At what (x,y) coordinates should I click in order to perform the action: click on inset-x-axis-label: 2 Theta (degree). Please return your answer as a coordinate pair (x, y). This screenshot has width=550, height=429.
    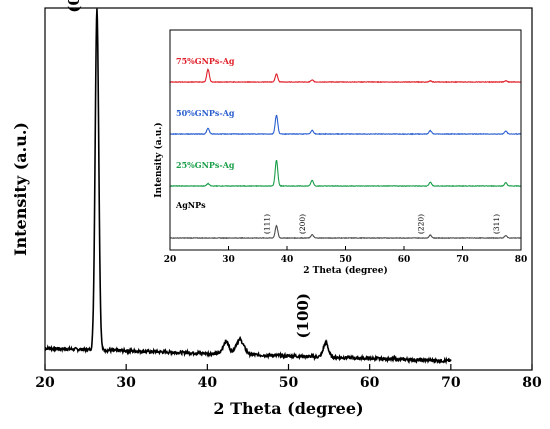
    Looking at the image, I should click on (345, 270).